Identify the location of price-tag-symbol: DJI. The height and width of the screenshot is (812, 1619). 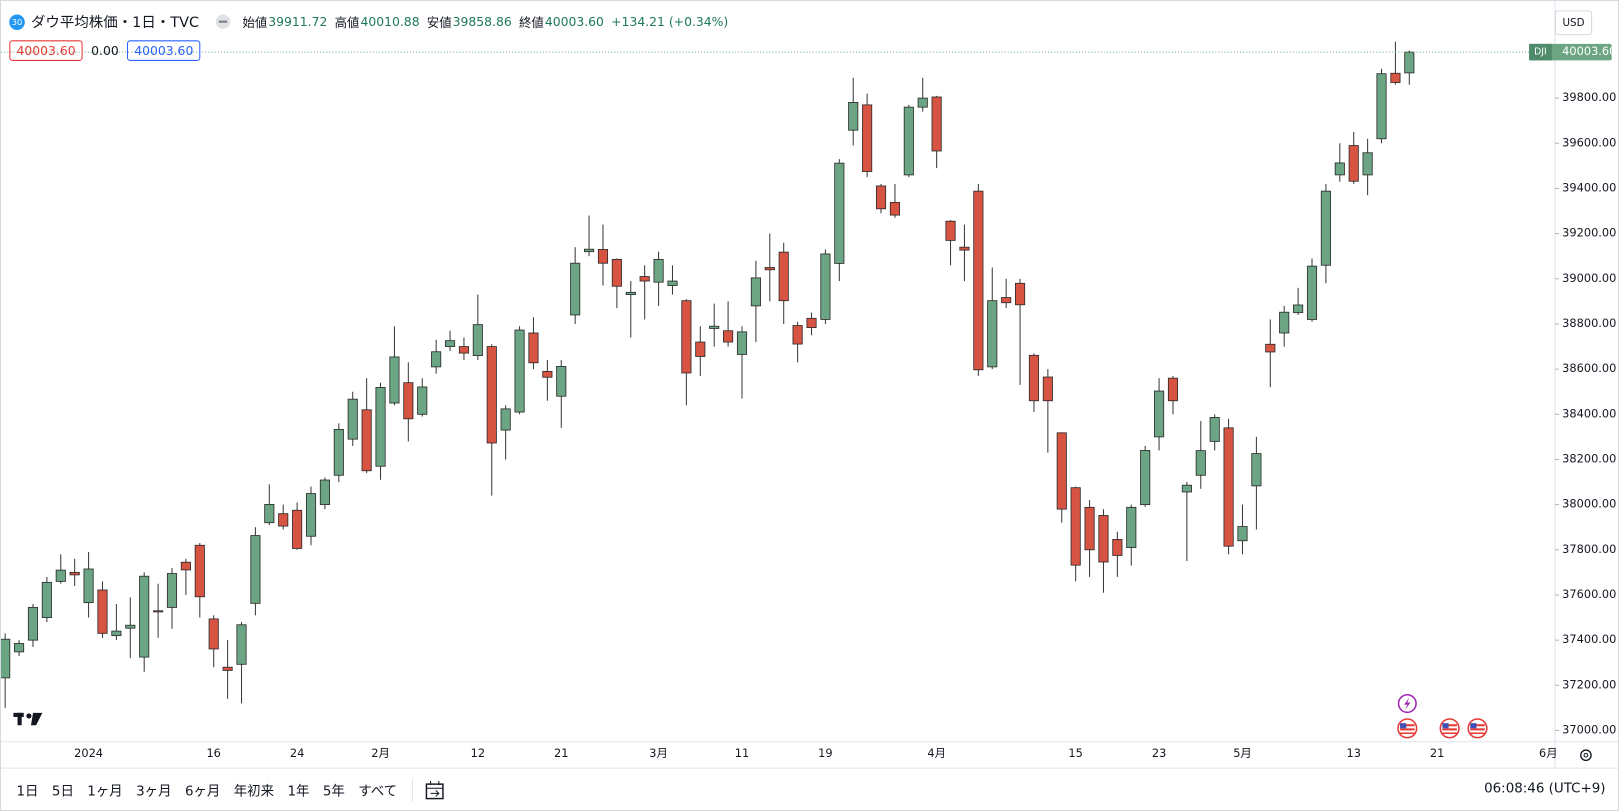
(1540, 52).